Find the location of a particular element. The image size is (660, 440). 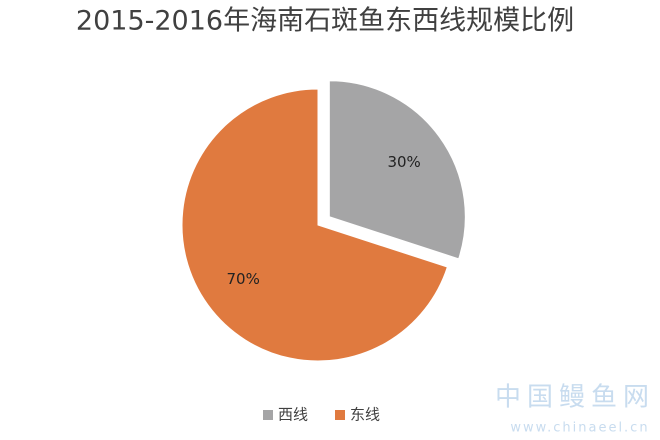

watermark-url: www.chinaeel.cn is located at coordinates (579, 428).